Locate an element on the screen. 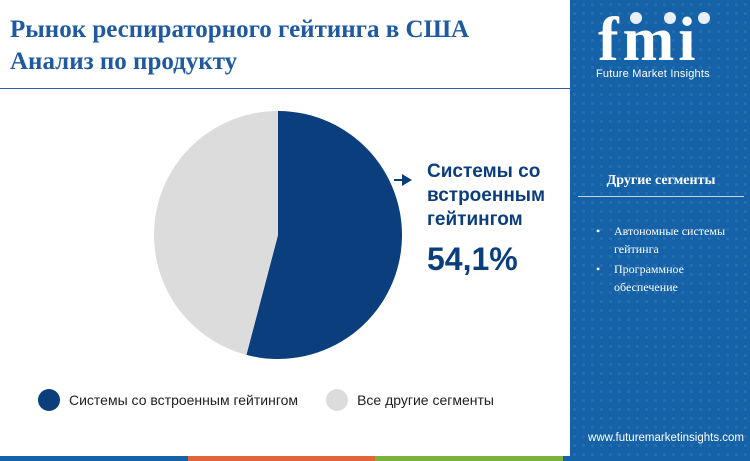  list-item: Автономные системы гейтинга is located at coordinates (667, 240).